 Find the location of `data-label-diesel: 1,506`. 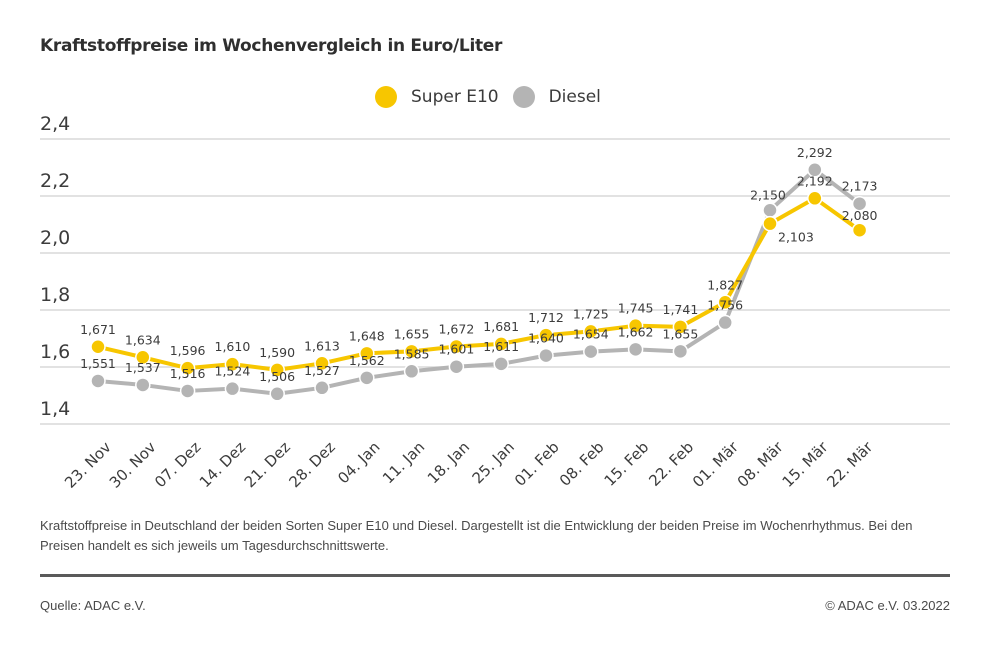

data-label-diesel: 1,506 is located at coordinates (277, 376).